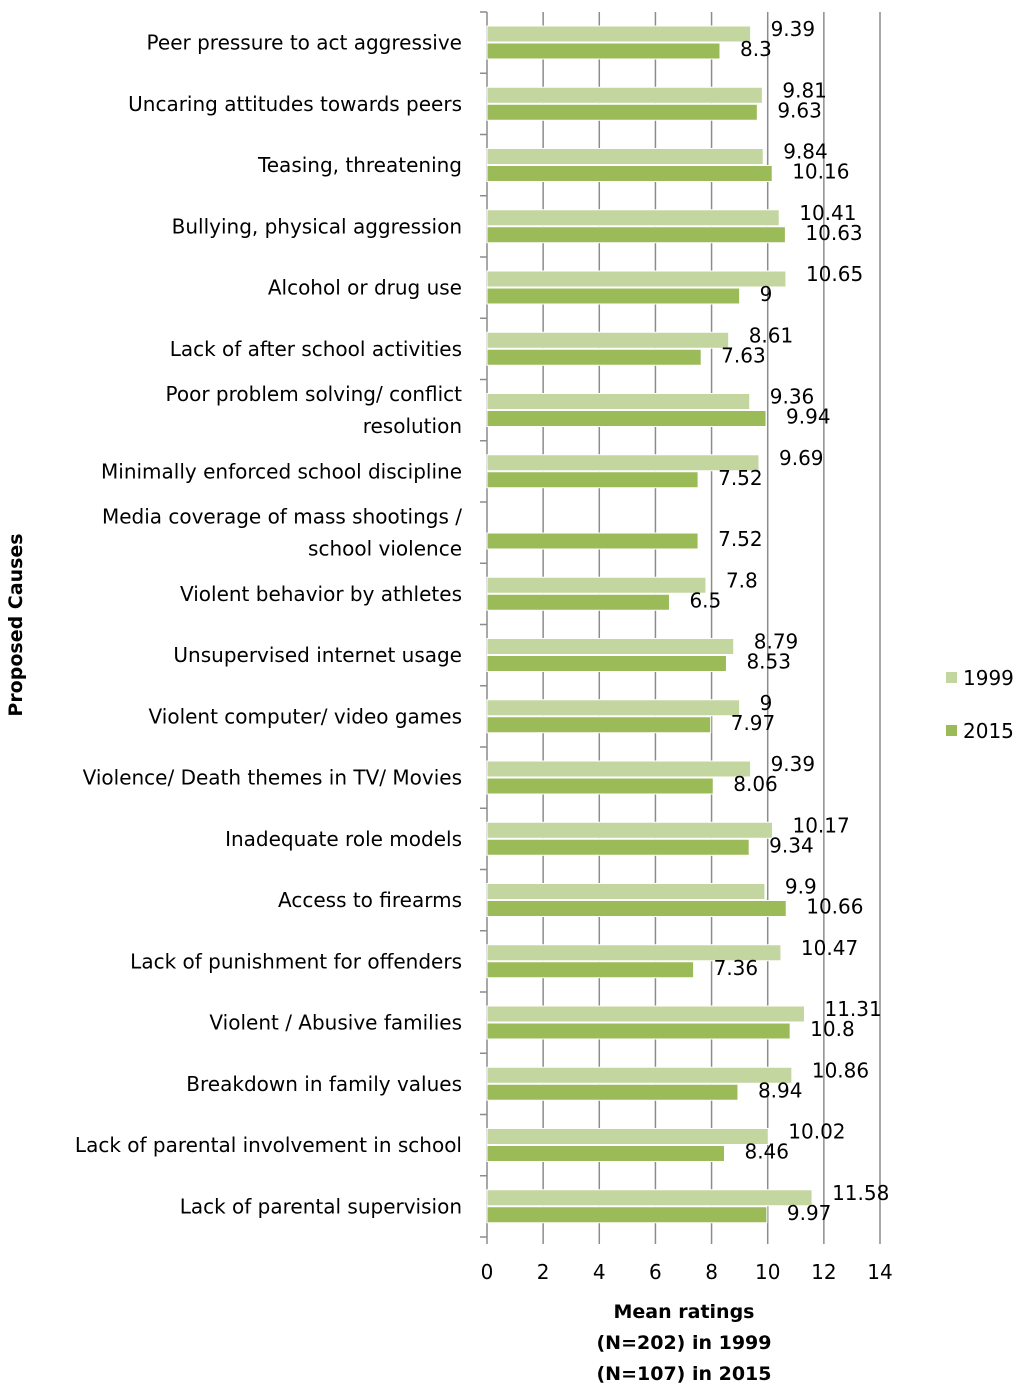 The height and width of the screenshot is (1393, 1020). I want to click on value-label: 10.8, so click(832, 1029).